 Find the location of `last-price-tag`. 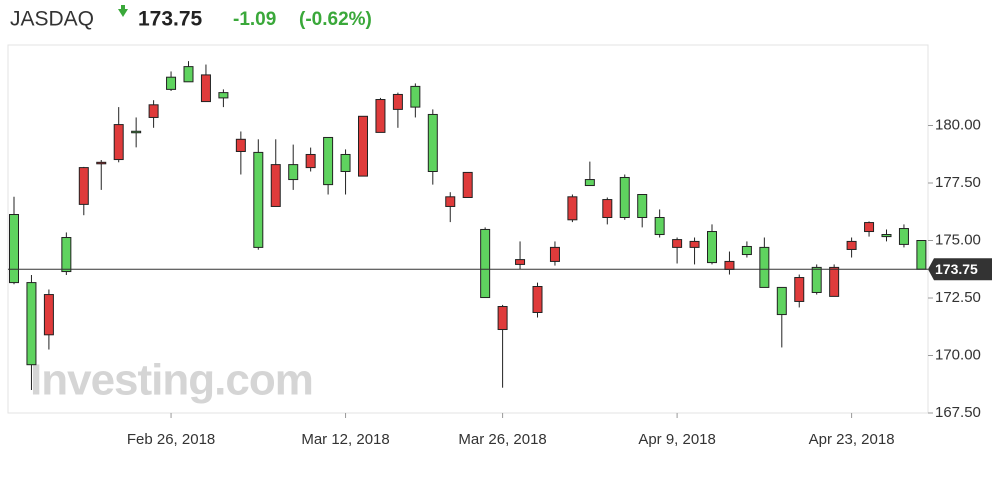

last-price-tag is located at coordinates (960, 269).